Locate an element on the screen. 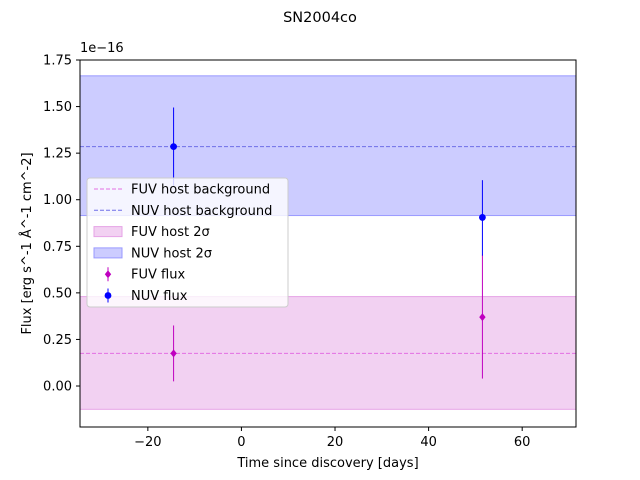 This screenshot has width=640, height=480. x-tick-label-1: 0 is located at coordinates (241, 442).